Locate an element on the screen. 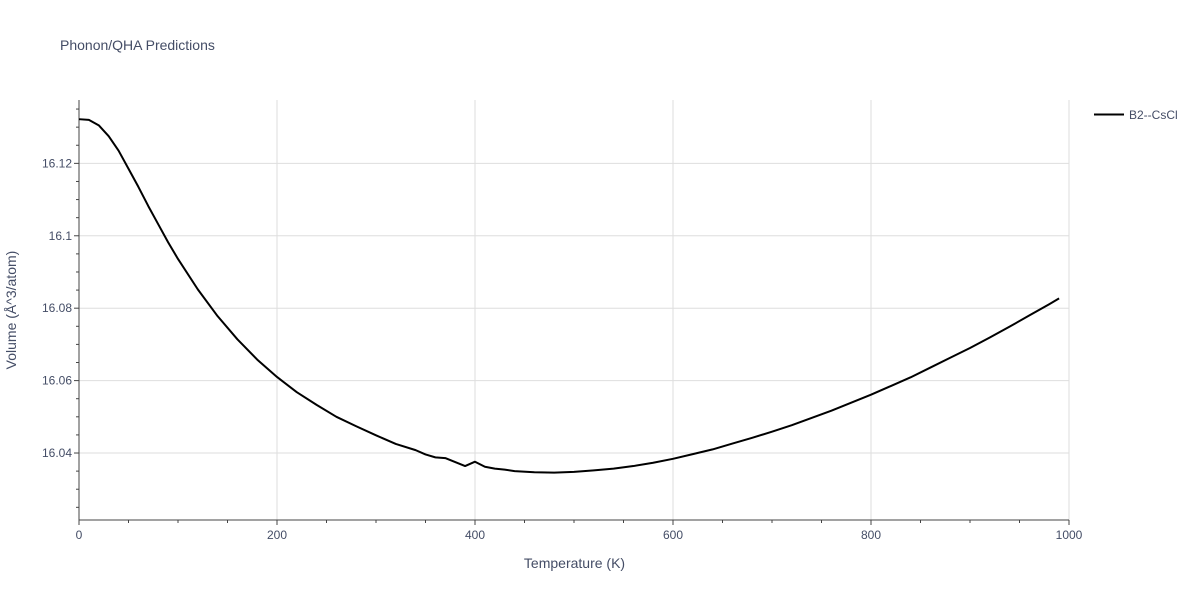 The image size is (1200, 600). x-tick-label: 400 is located at coordinates (475, 535).